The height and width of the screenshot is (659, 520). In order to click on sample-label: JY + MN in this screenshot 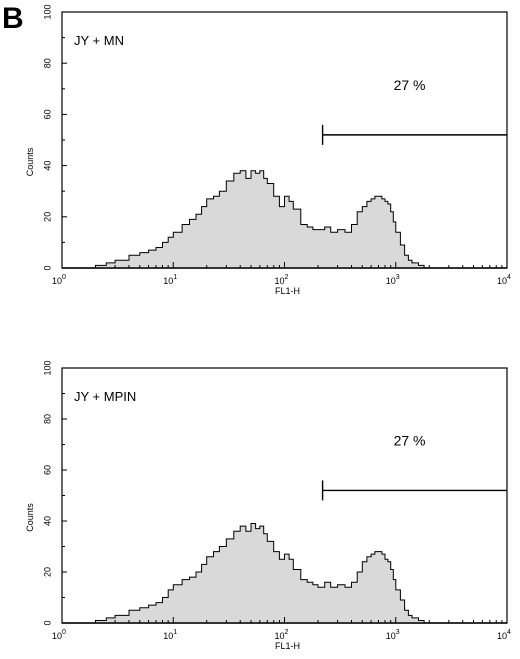, I will do `click(99, 40)`.